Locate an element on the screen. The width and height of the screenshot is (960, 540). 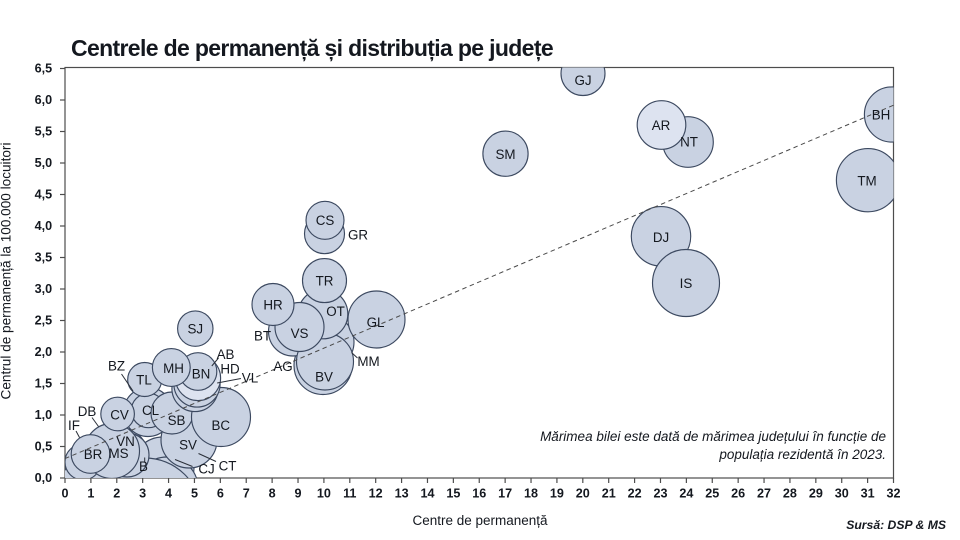
svg-text: GL is located at coordinates (376, 322).